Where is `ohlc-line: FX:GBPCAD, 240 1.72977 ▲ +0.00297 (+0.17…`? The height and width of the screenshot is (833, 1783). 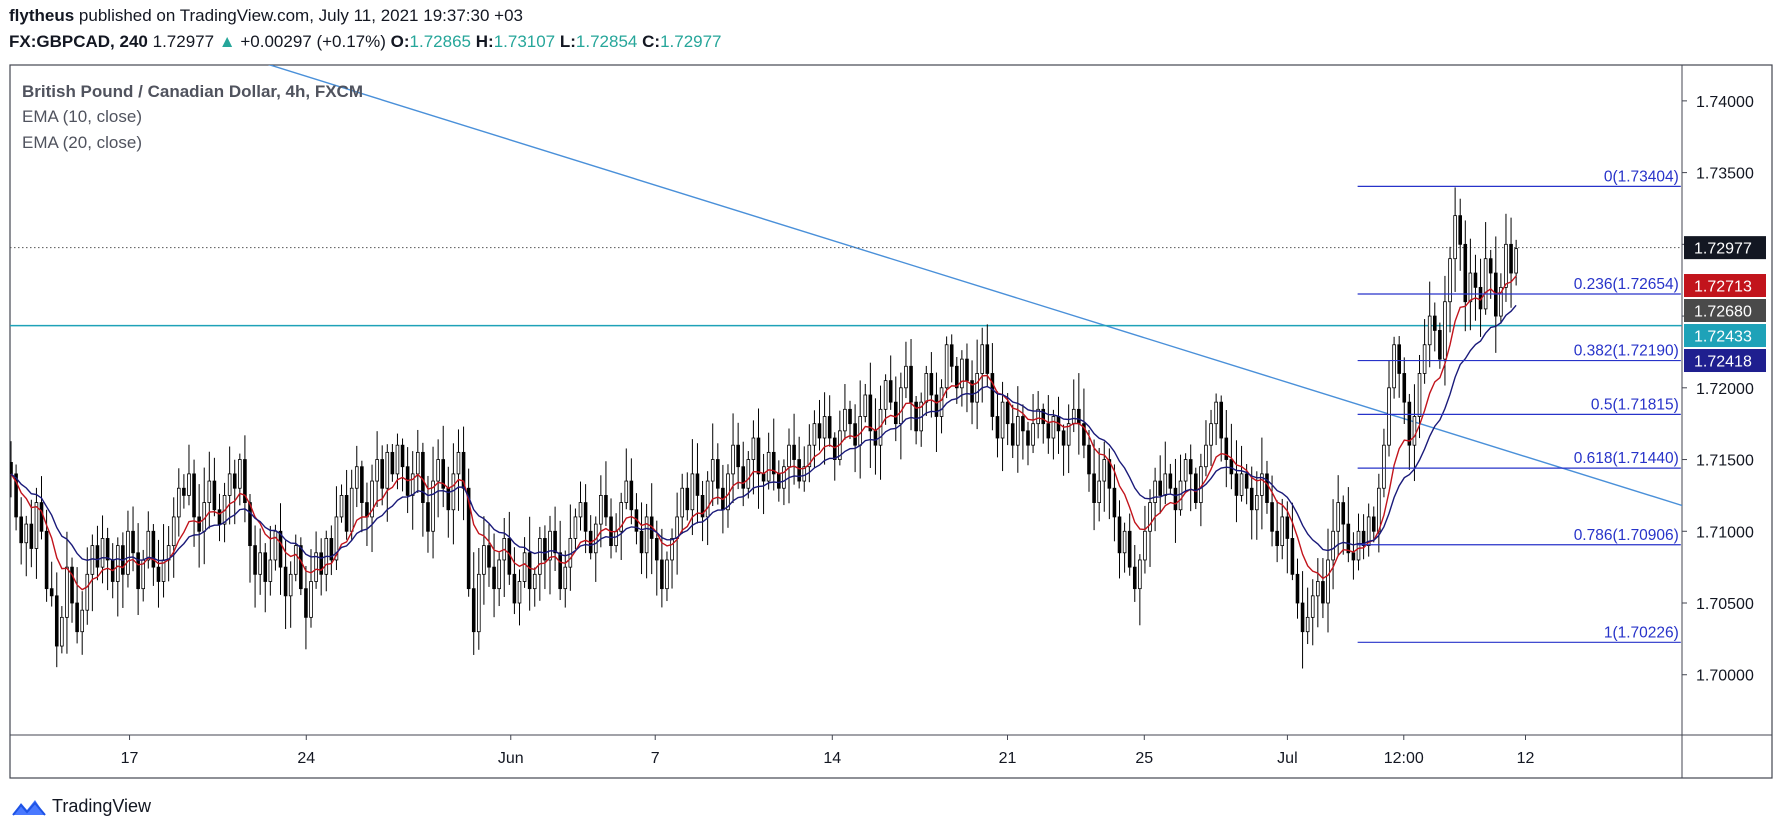 ohlc-line: FX:GBPCAD, 240 1.72977 ▲ +0.00297 (+0.17… is located at coordinates (365, 42).